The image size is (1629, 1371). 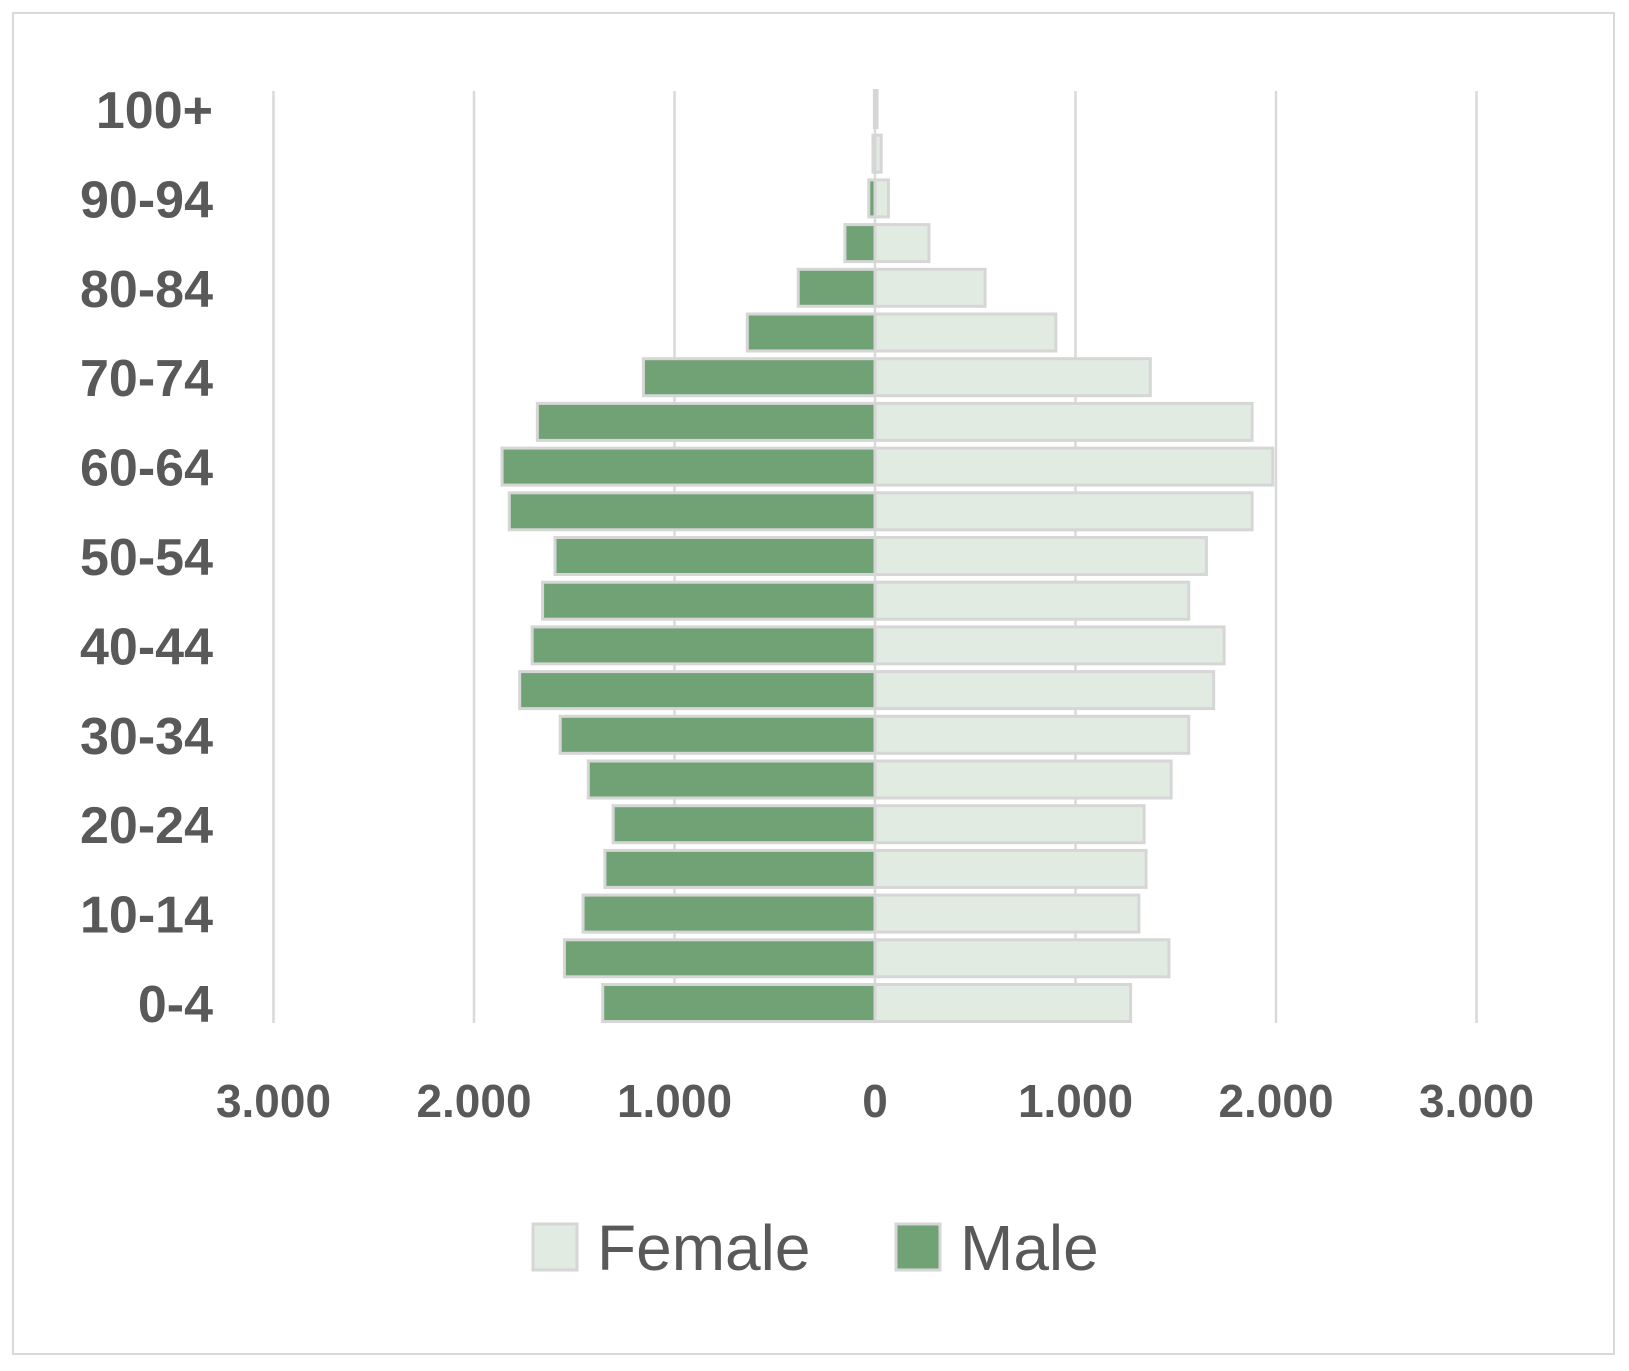 What do you see at coordinates (146, 826) in the screenshot?
I see `category-label: 20-24` at bounding box center [146, 826].